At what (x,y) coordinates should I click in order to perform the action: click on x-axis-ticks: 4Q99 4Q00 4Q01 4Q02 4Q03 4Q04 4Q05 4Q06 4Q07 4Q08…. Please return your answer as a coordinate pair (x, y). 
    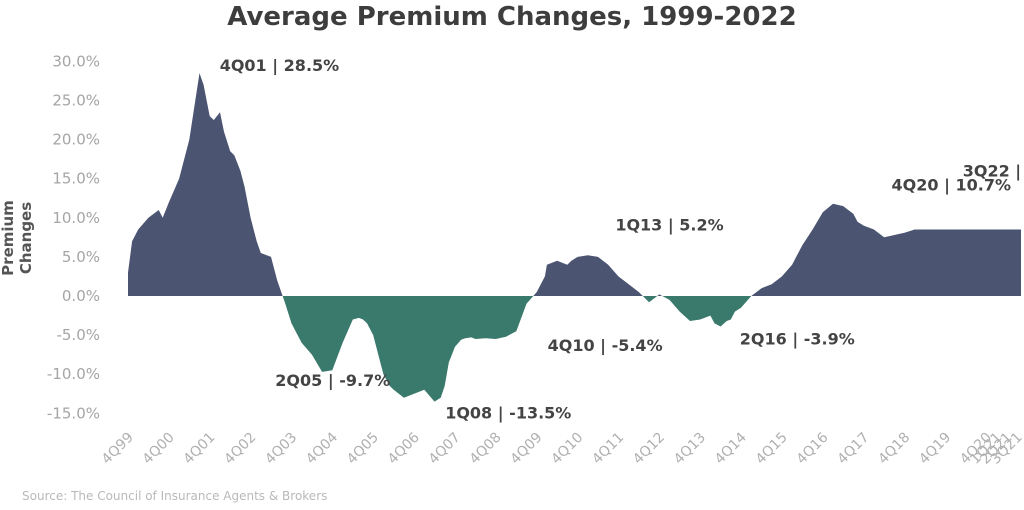
    Looking at the image, I should click on (561, 448).